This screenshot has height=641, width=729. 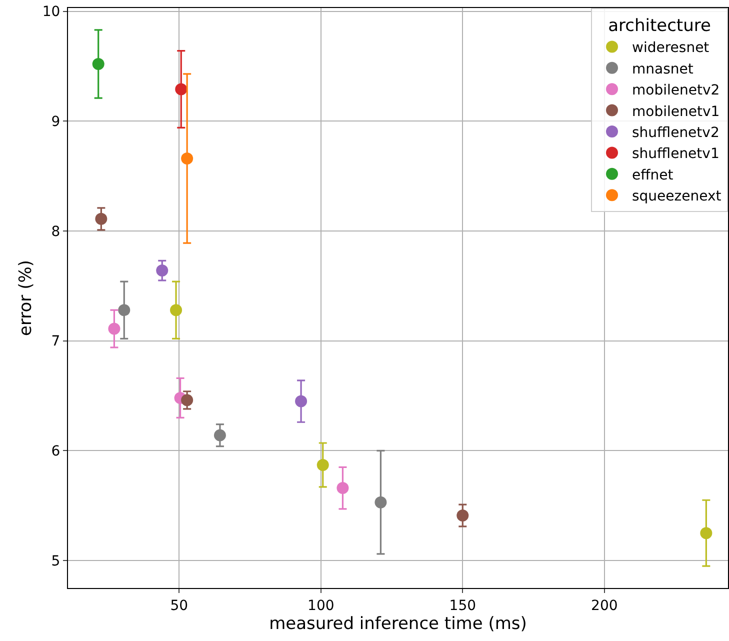 I want to click on legend-label: shufflenetv2, so click(x=676, y=132).